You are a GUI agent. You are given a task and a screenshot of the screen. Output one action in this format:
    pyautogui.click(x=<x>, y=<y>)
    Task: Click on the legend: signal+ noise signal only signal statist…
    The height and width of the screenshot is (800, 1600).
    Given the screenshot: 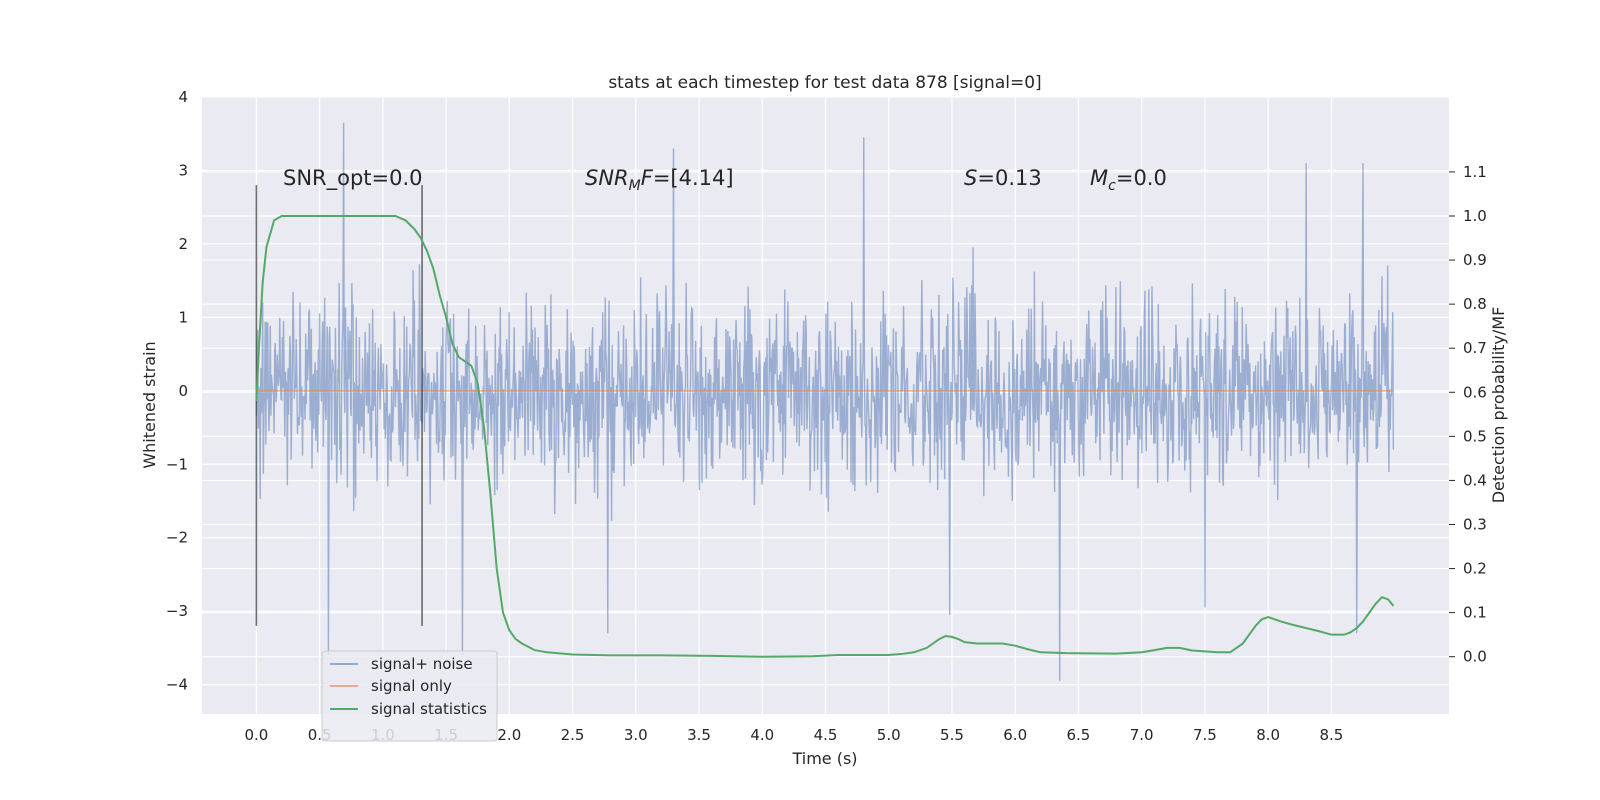 What is the action you would take?
    pyautogui.click(x=409, y=696)
    